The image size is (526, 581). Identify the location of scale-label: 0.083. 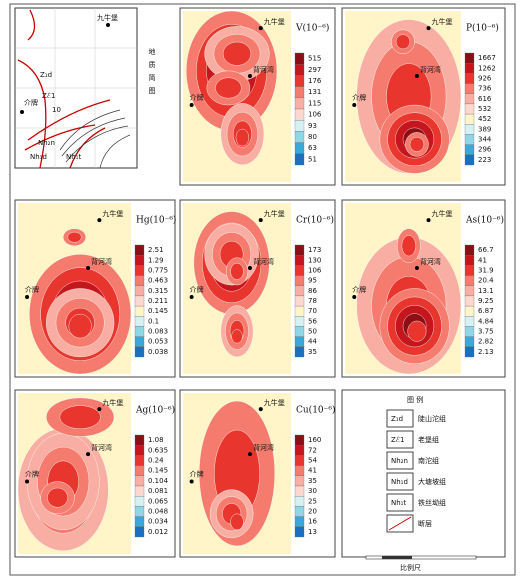
(158, 332).